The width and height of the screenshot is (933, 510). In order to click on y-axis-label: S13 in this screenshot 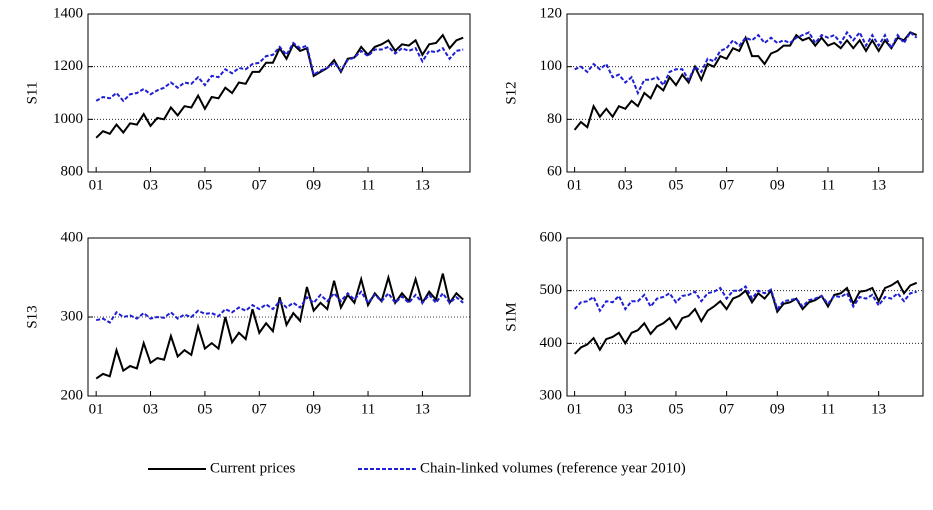, I will do `click(32, 316)`.